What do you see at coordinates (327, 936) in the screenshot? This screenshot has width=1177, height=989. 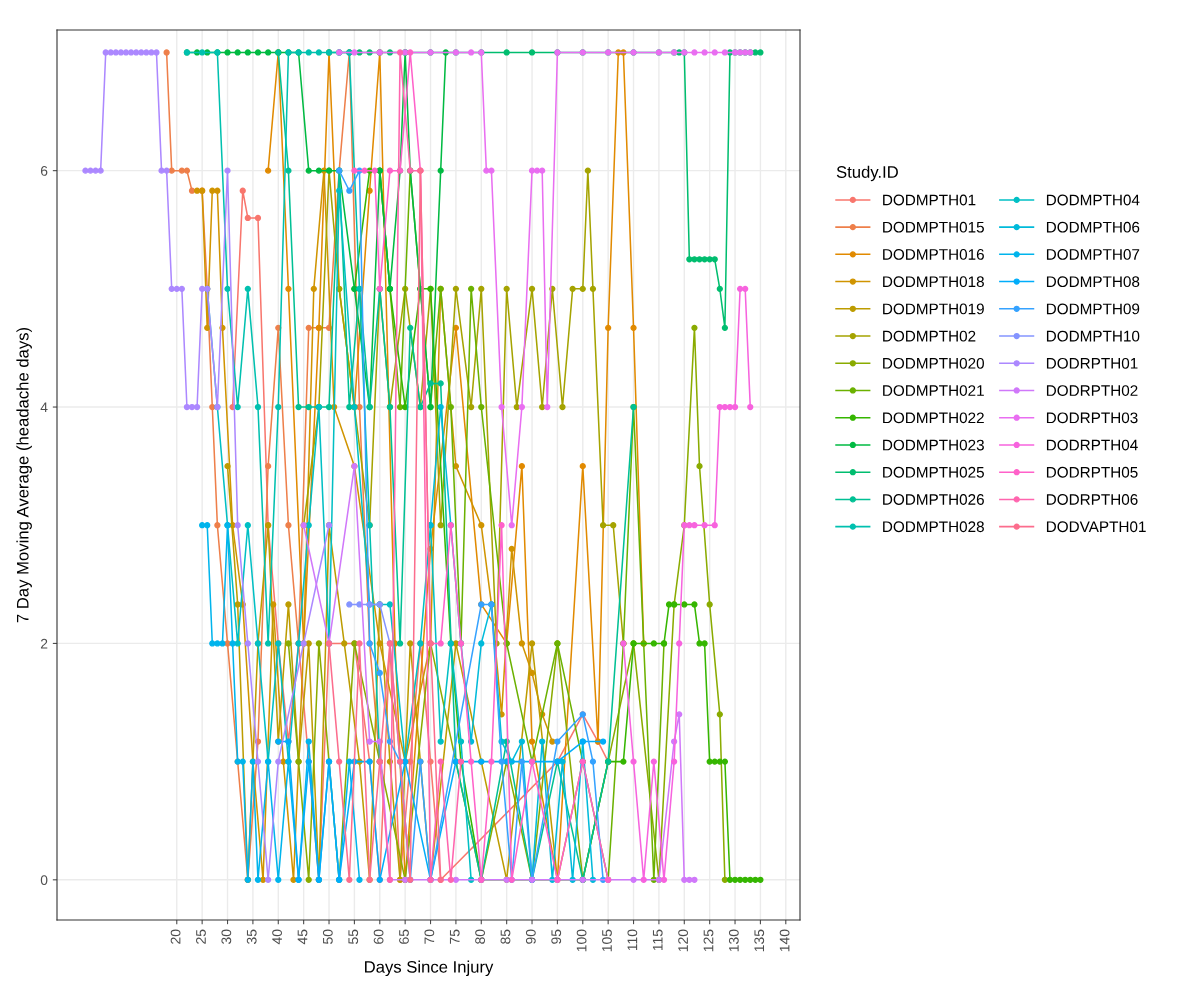 I see `x-tick-label: 50` at bounding box center [327, 936].